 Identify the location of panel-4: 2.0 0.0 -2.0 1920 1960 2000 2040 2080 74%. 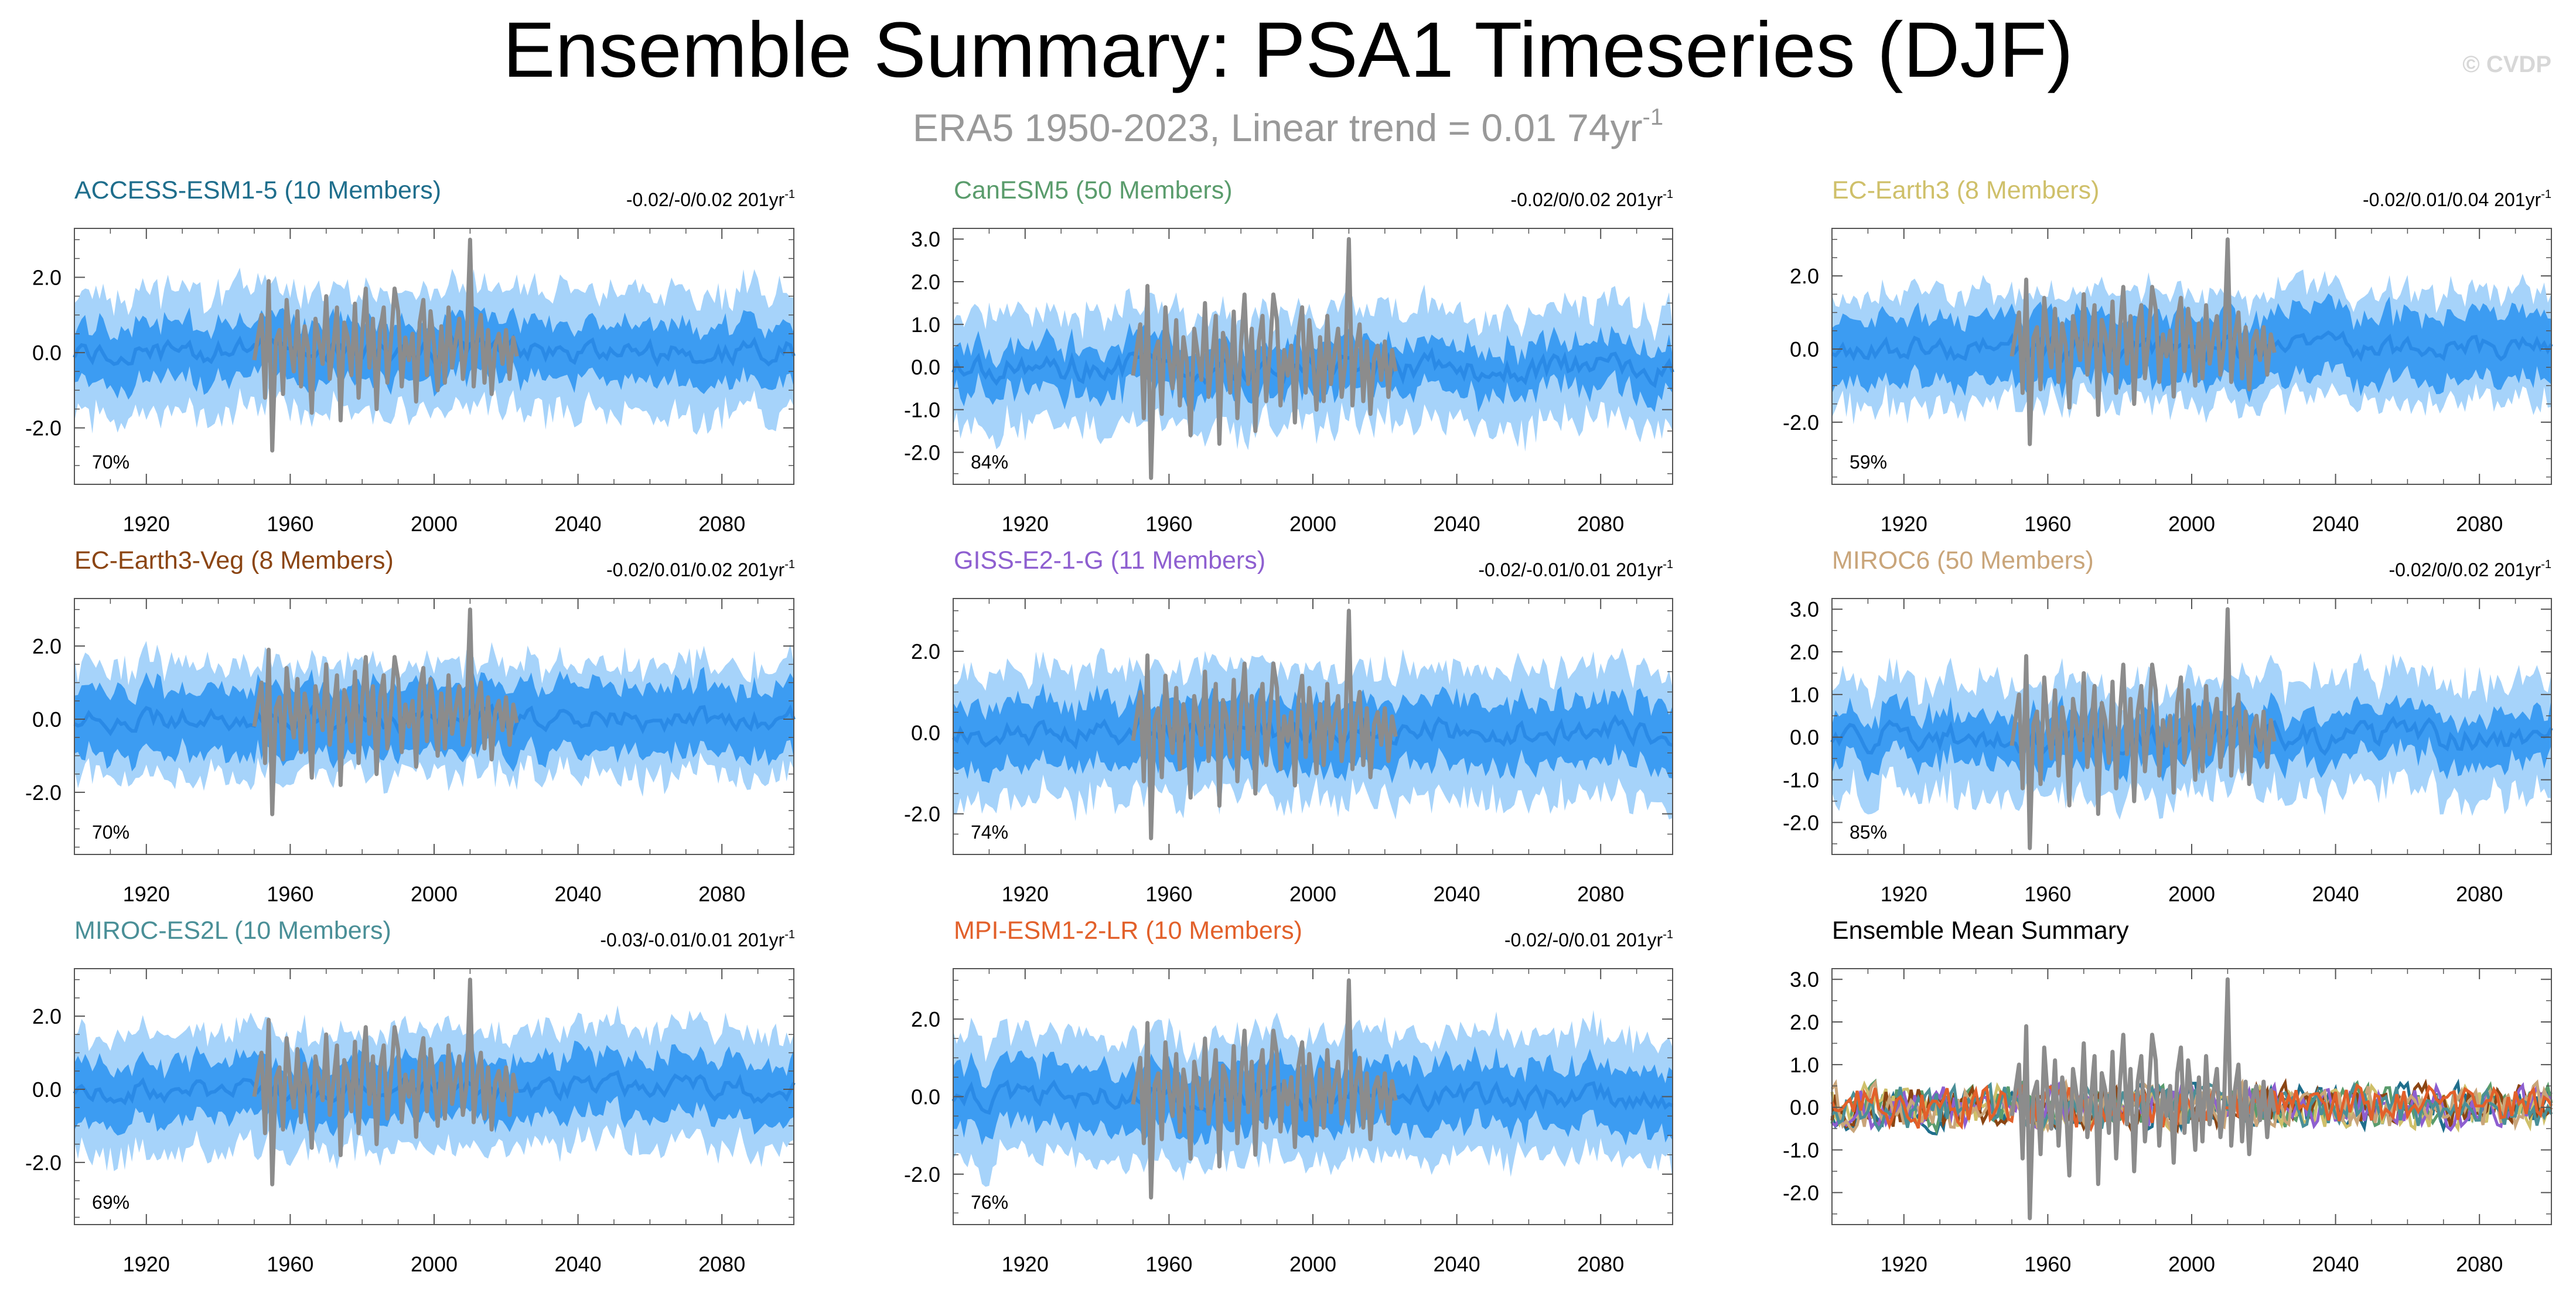
(1289, 752).